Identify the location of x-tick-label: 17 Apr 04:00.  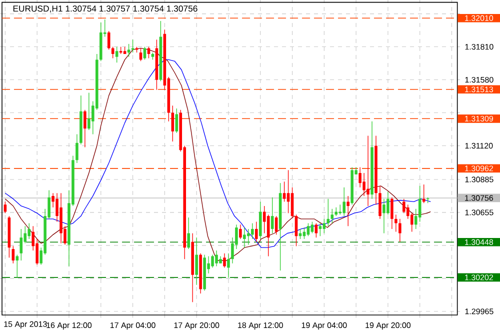
(133, 326).